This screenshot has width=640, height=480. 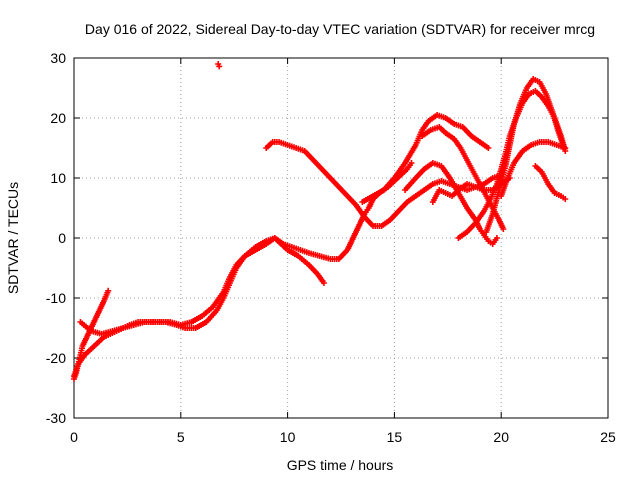 What do you see at coordinates (58, 118) in the screenshot?
I see `y-tick-label: 20` at bounding box center [58, 118].